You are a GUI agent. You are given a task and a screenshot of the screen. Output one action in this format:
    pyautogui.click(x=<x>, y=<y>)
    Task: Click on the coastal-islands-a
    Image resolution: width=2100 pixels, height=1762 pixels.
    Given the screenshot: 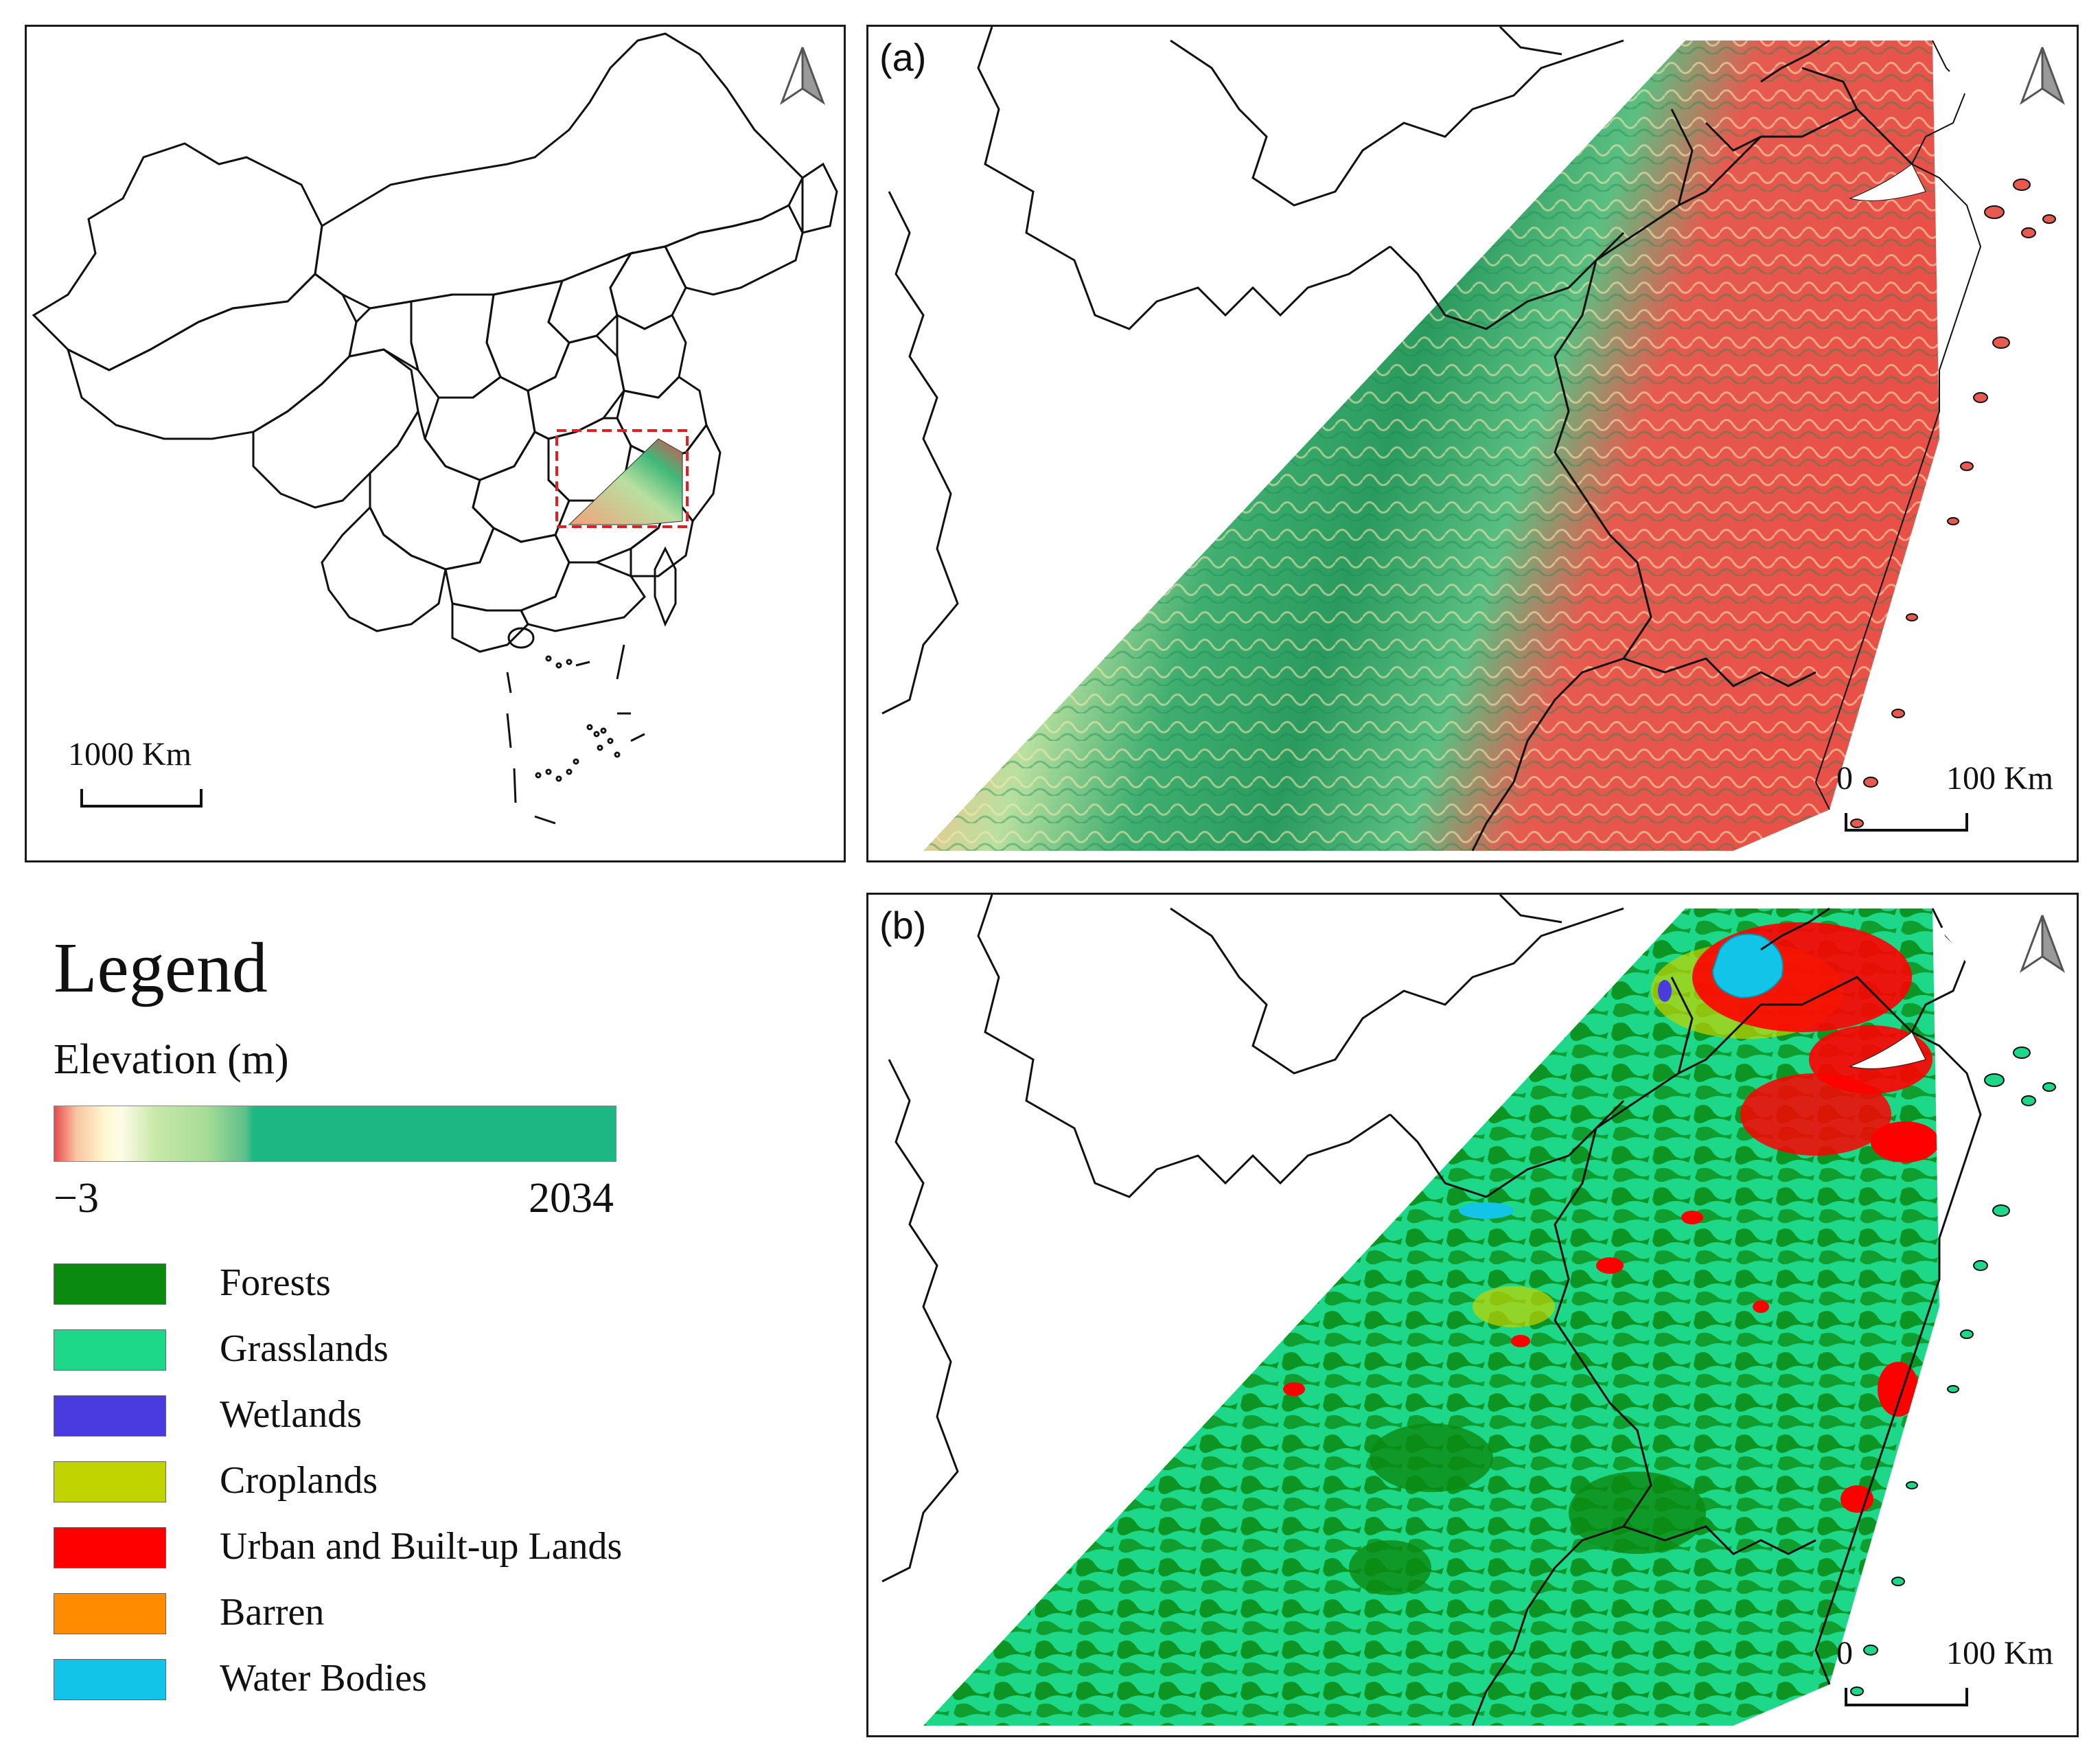 What is the action you would take?
    pyautogui.click(x=1935, y=434)
    